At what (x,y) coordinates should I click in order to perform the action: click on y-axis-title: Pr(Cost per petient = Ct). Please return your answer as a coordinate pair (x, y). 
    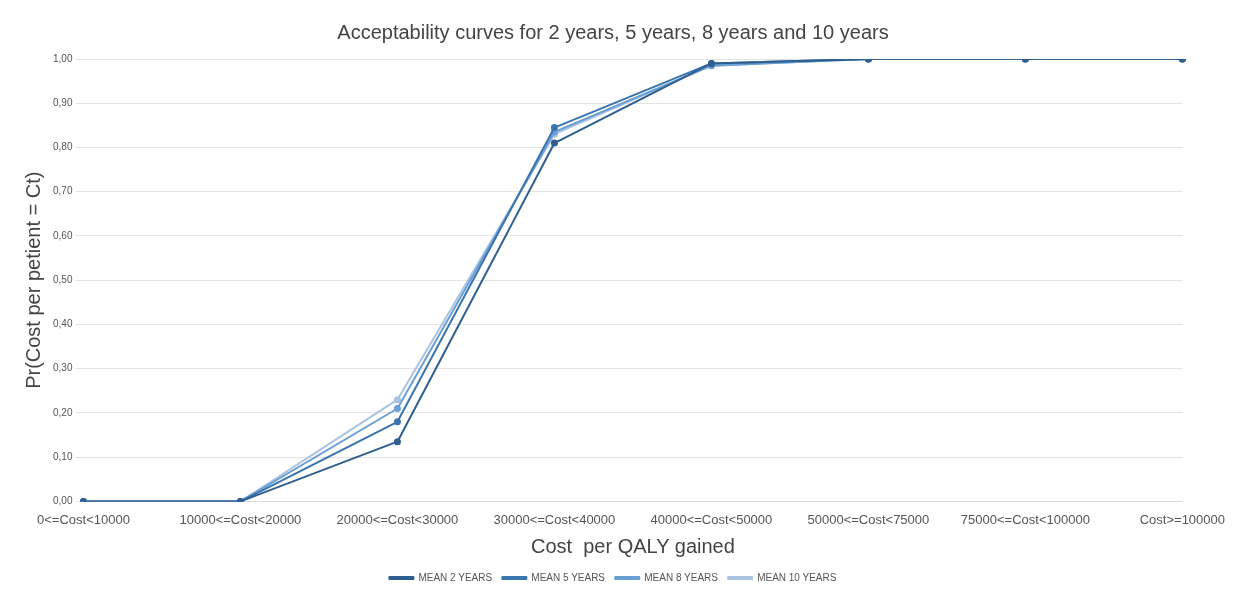
    Looking at the image, I should click on (32, 280).